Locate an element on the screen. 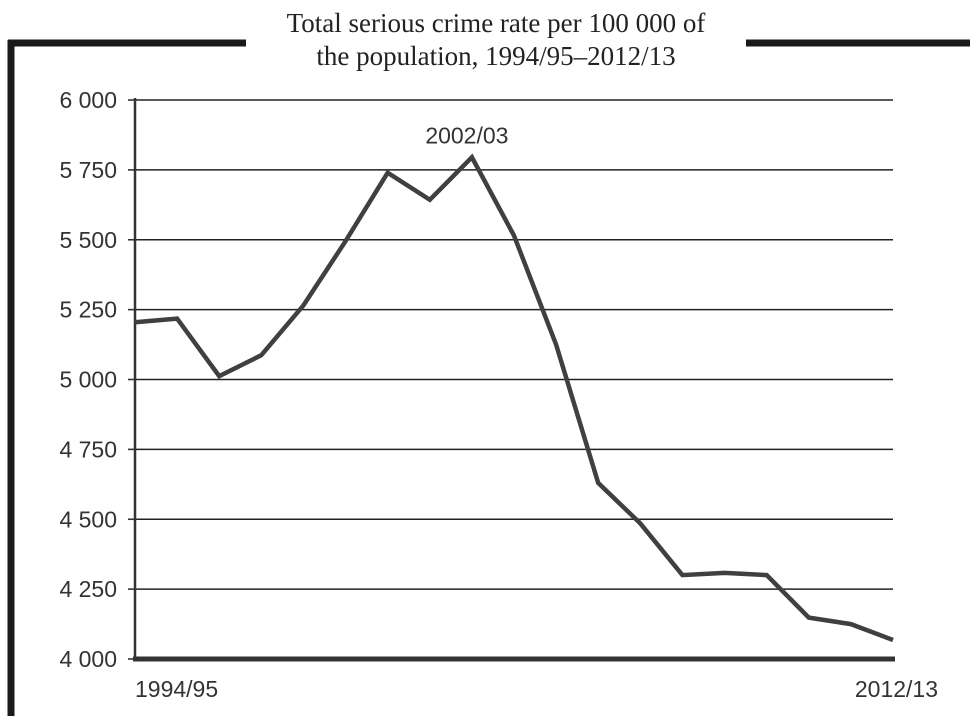 The width and height of the screenshot is (970, 716). annotations: 2002/03 is located at coordinates (466, 135).